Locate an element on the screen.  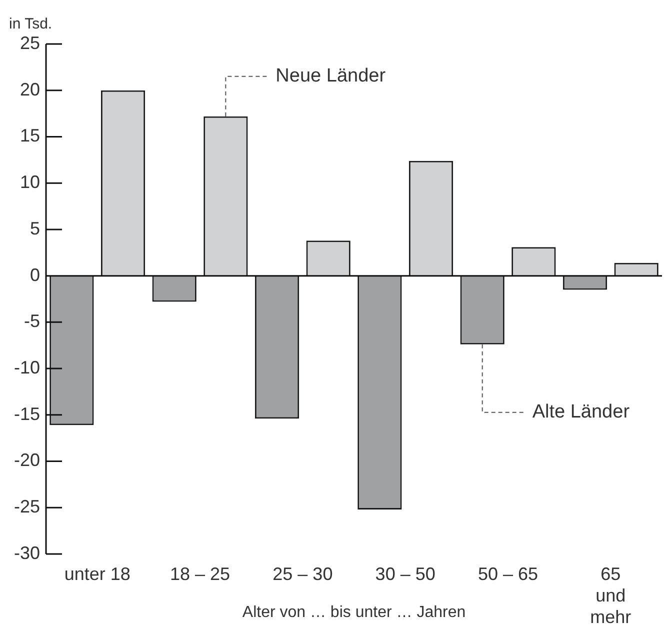
text: Alte Länder is located at coordinates (581, 412).